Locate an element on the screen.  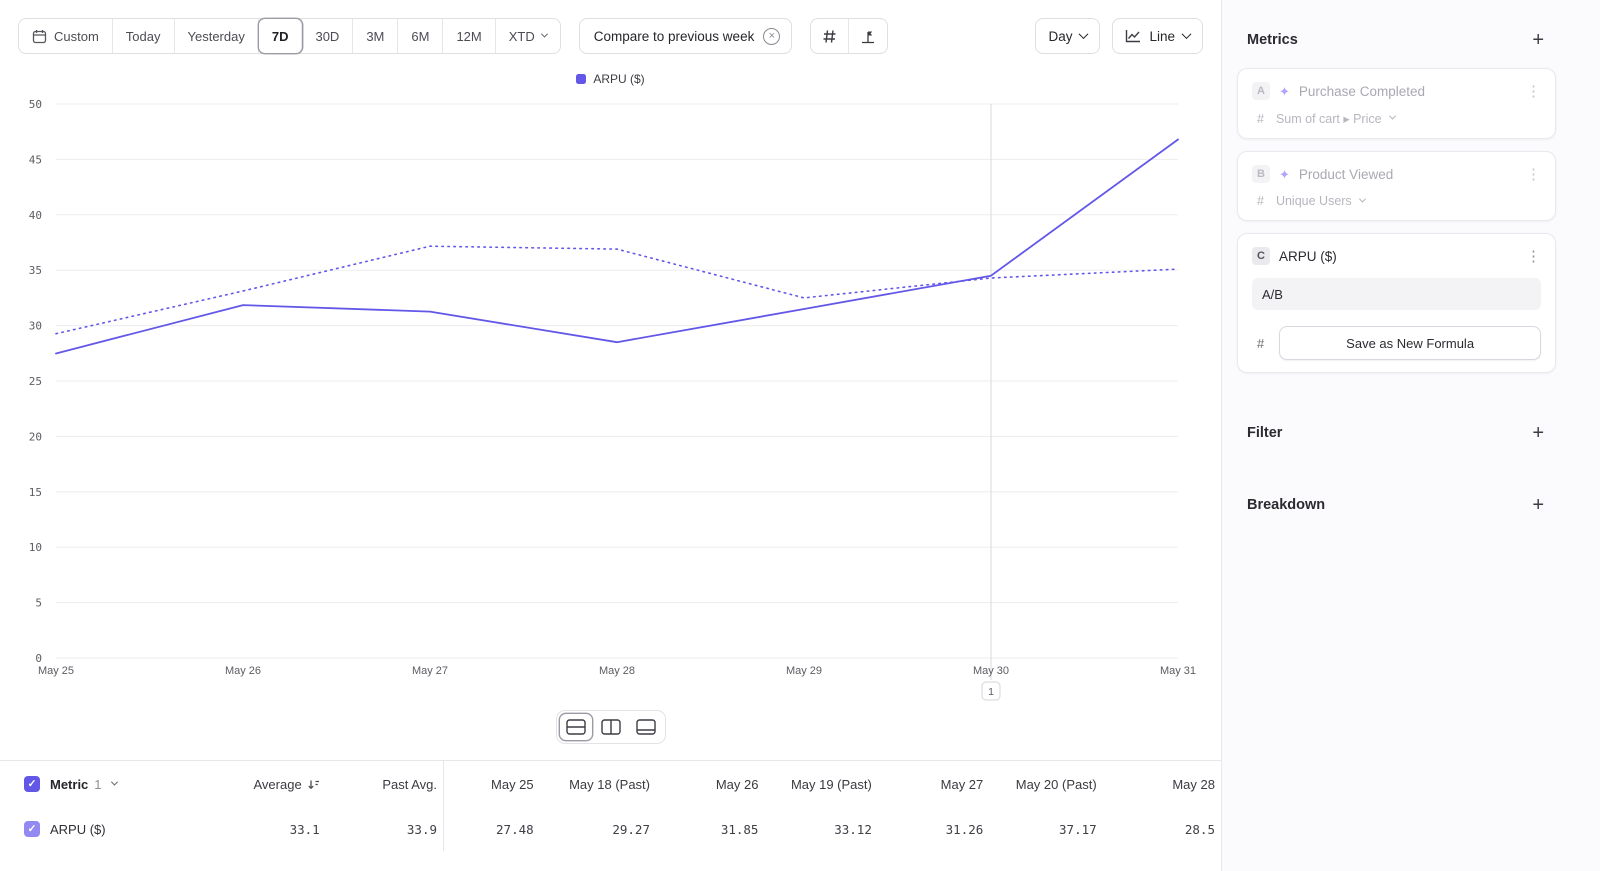
range-button-custom: Custom is located at coordinates (66, 36).